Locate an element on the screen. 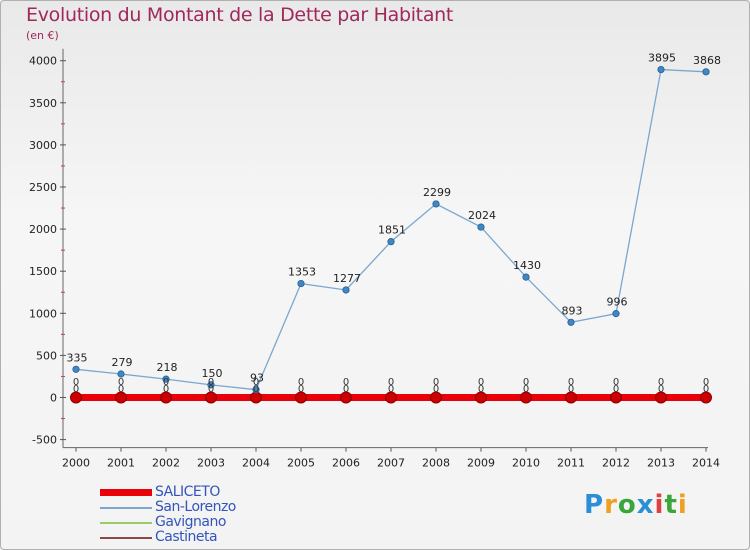 Image resolution: width=750 pixels, height=550 pixels. data-label: 218 is located at coordinates (167, 367).